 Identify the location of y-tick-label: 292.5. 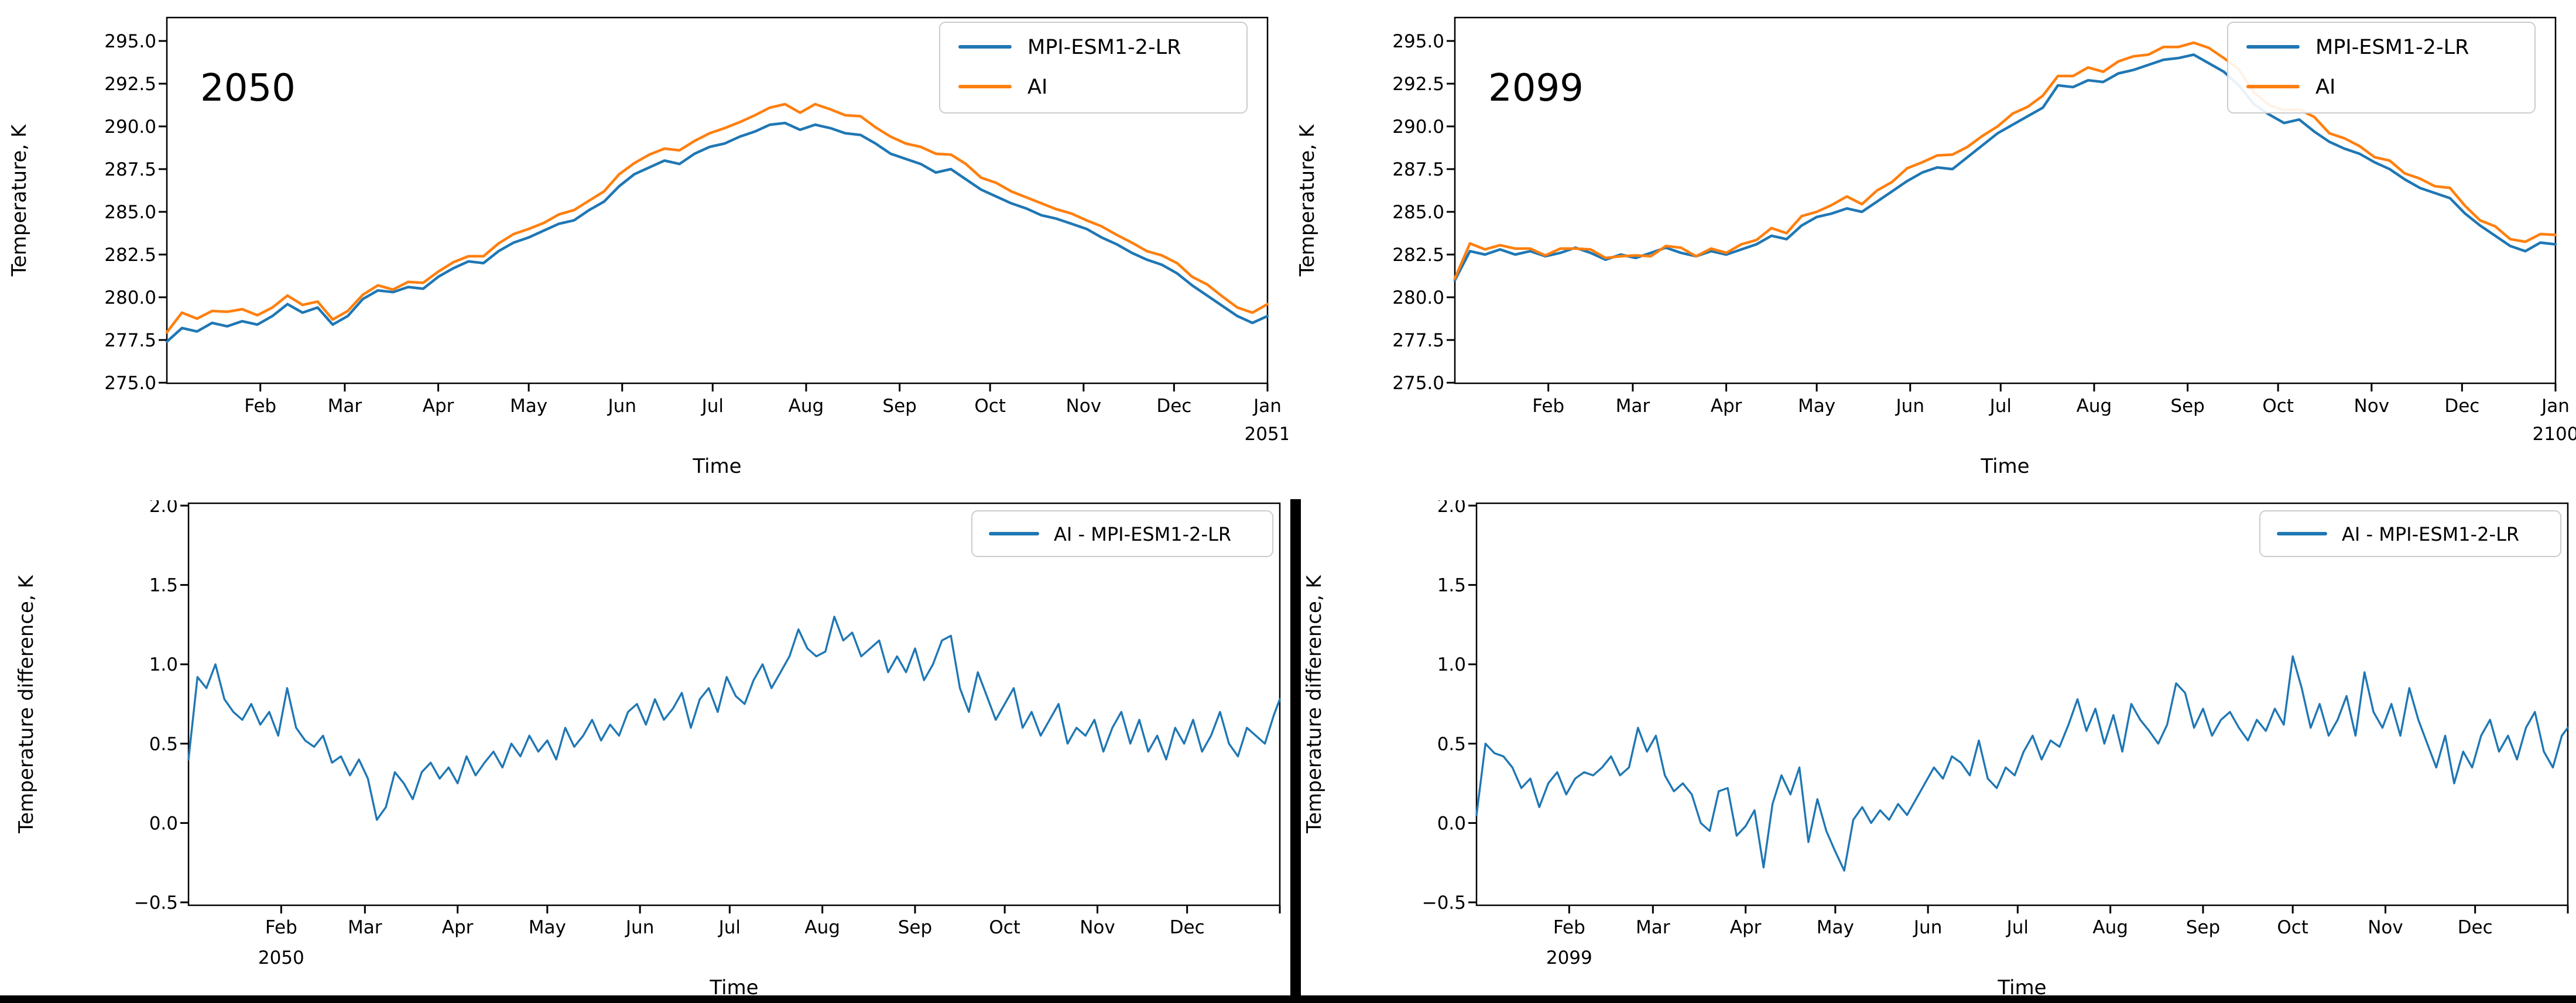
(1418, 84).